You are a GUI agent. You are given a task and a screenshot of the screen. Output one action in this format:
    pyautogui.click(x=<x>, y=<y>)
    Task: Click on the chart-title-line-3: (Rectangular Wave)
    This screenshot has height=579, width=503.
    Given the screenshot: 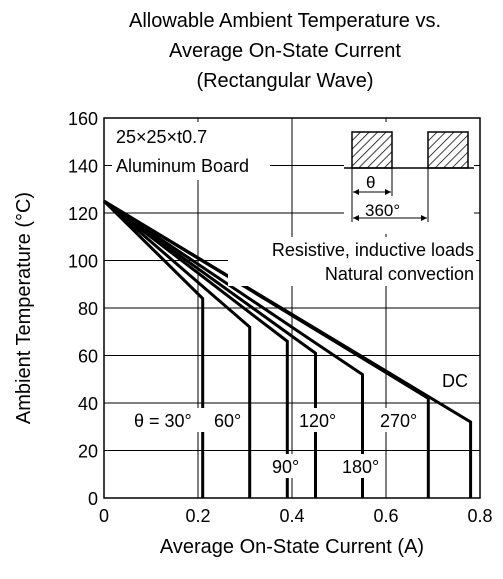 What is the action you would take?
    pyautogui.click(x=285, y=81)
    